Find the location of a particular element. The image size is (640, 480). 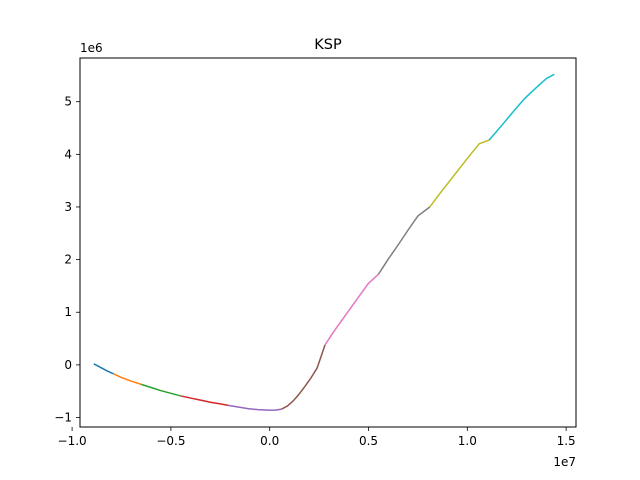

y-tick-label: 5 is located at coordinates (68, 102).